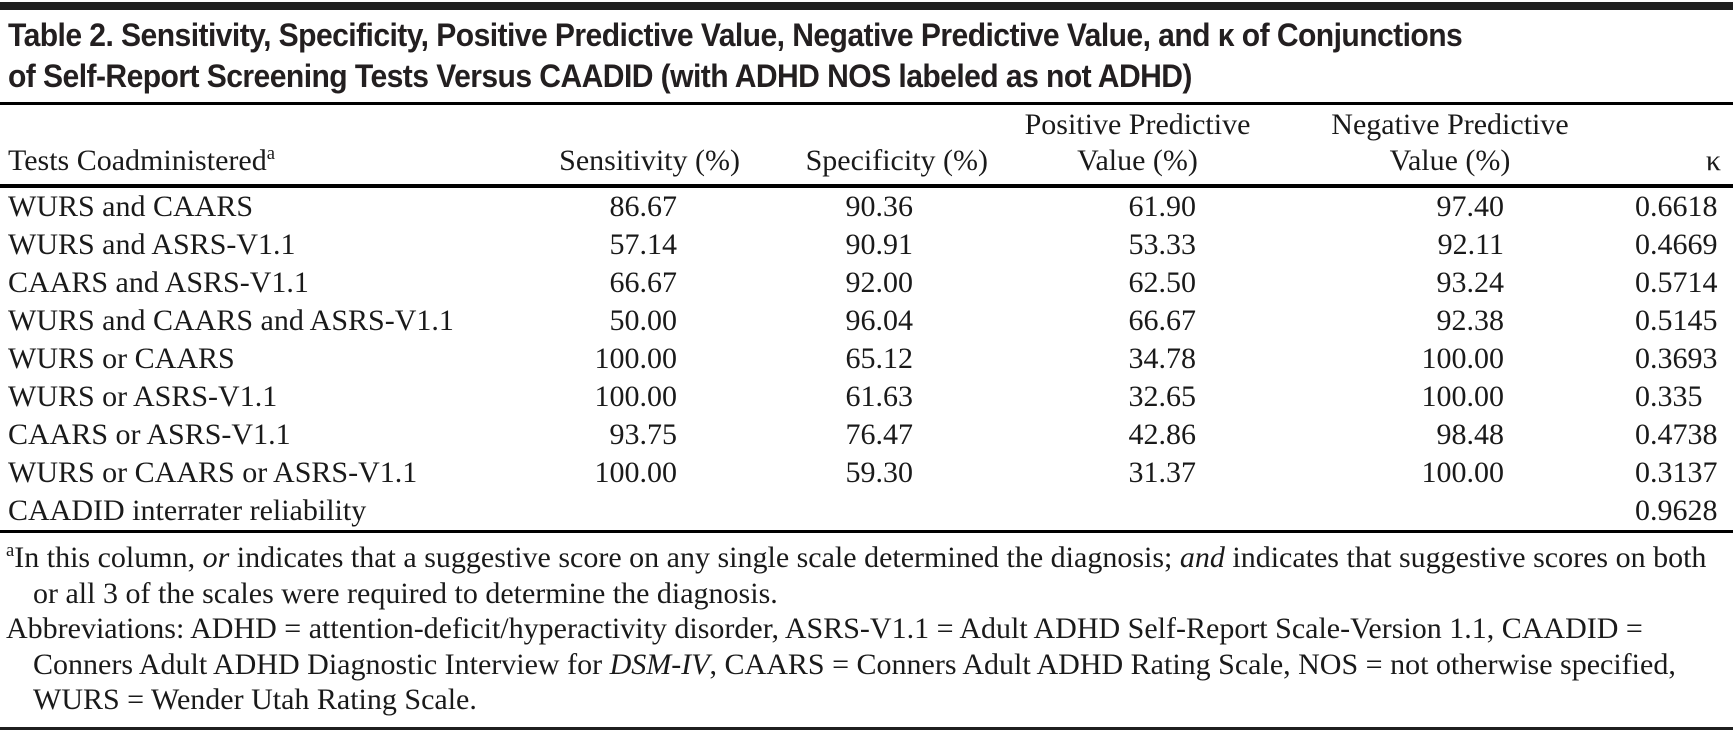 The width and height of the screenshot is (1733, 730). What do you see at coordinates (213, 472) in the screenshot?
I see `cell: WURS or CAARS or ASRS-V1.1` at bounding box center [213, 472].